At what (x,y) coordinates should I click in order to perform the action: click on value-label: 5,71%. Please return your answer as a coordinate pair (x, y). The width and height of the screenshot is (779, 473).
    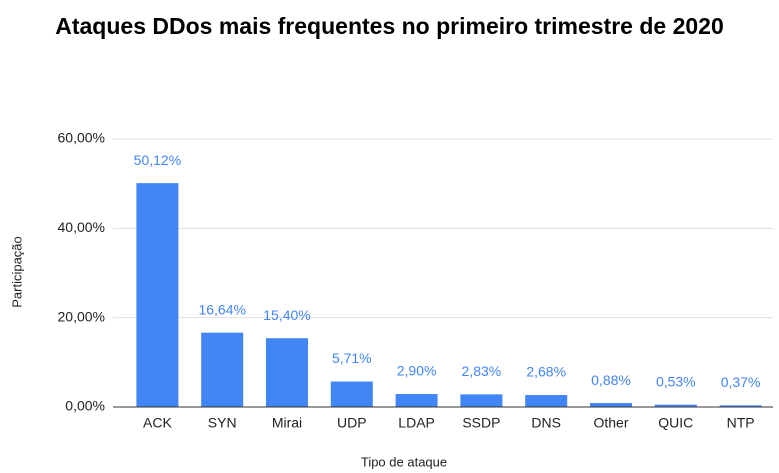
    Looking at the image, I should click on (352, 358).